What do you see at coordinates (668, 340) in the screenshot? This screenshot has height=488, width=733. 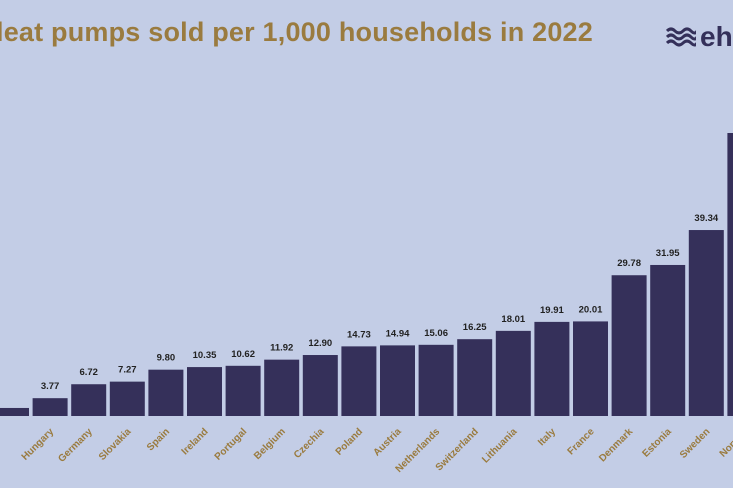 I see `bar-estonia` at bounding box center [668, 340].